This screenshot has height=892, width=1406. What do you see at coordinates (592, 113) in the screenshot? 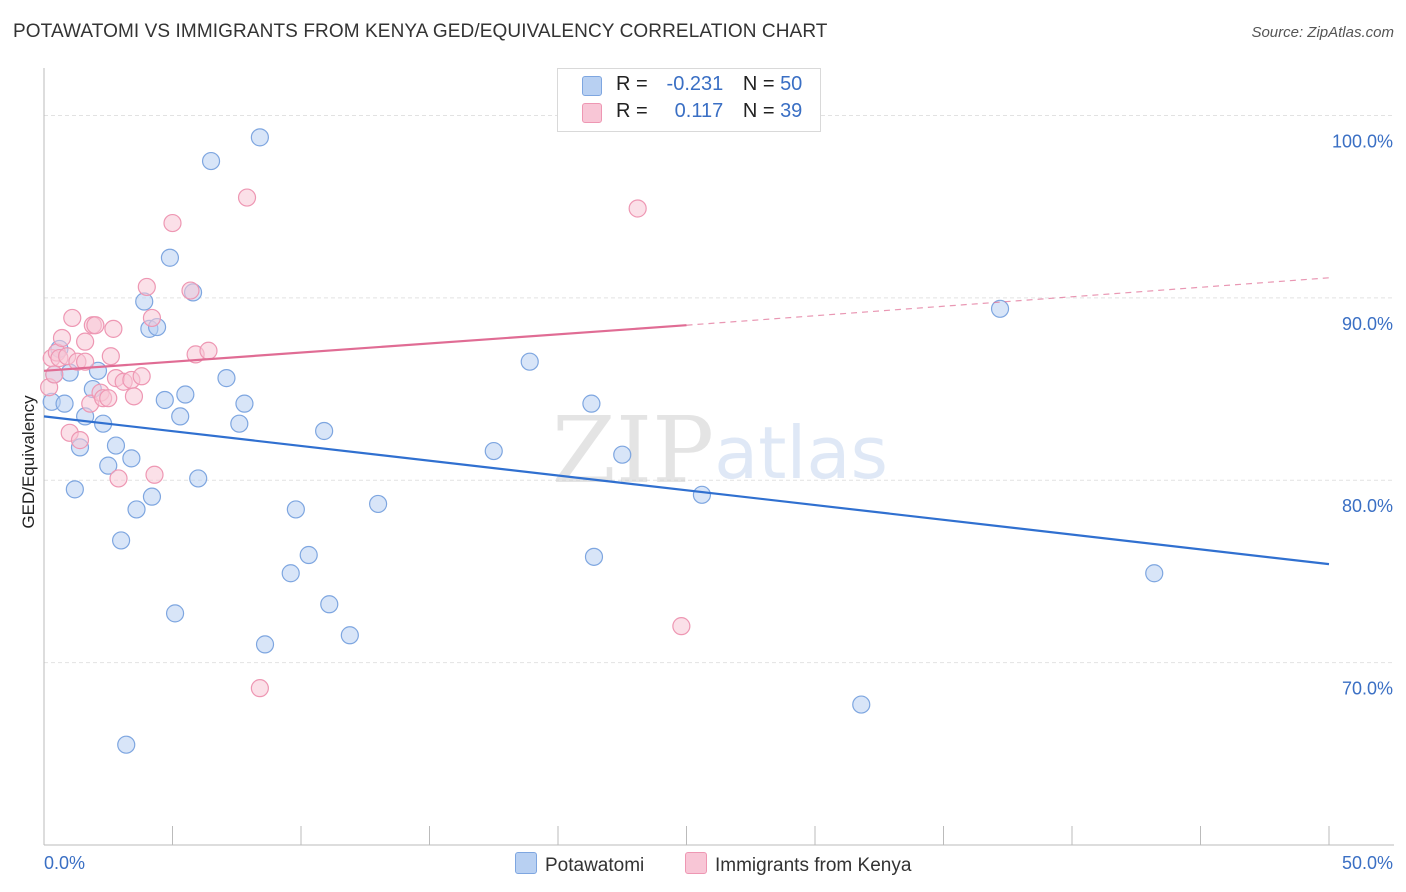
I see `legend-swatch-pink` at bounding box center [592, 113].